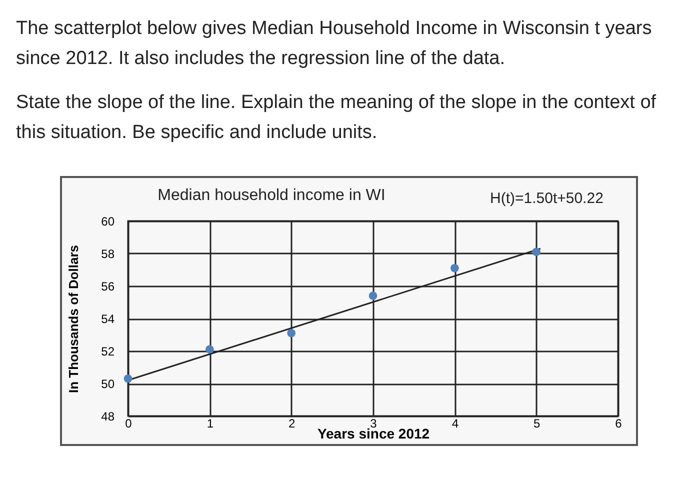 The width and height of the screenshot is (700, 486). I want to click on x-tick-label: 3, so click(374, 423).